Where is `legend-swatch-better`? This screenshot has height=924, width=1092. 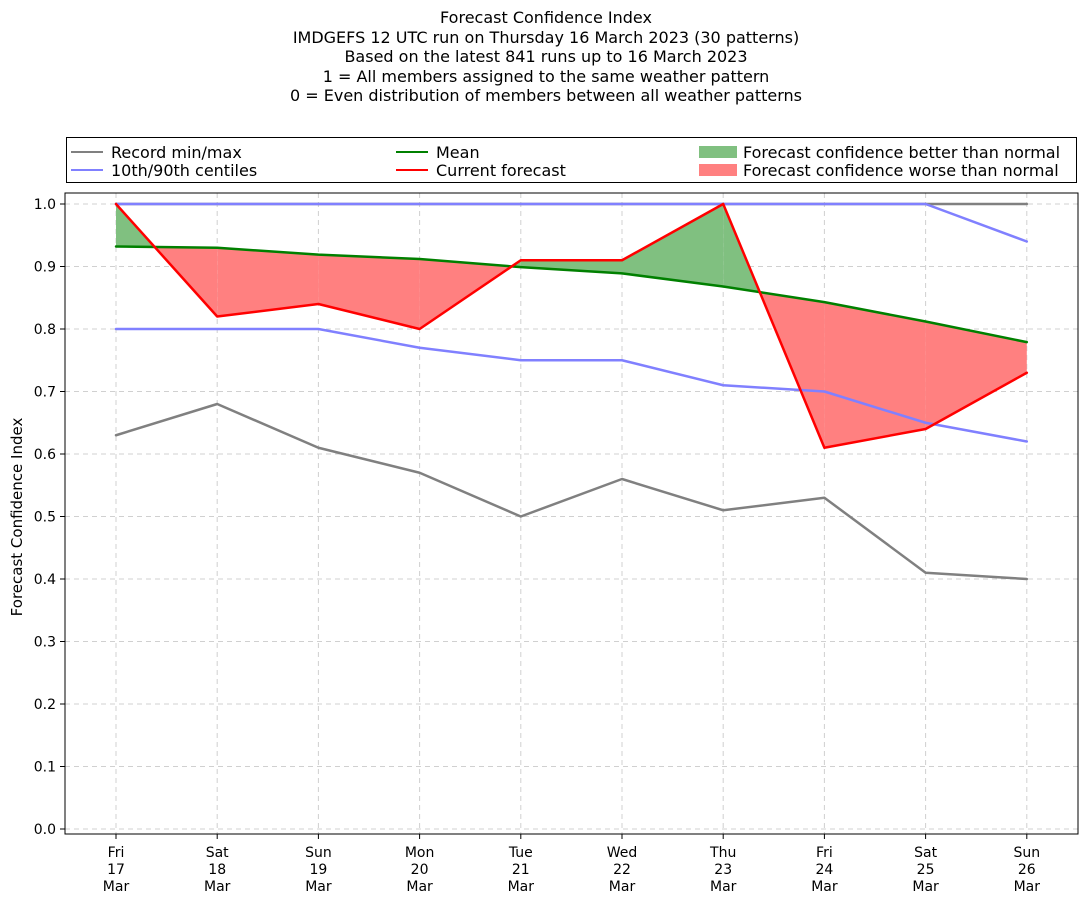
legend-swatch-better is located at coordinates (718, 152).